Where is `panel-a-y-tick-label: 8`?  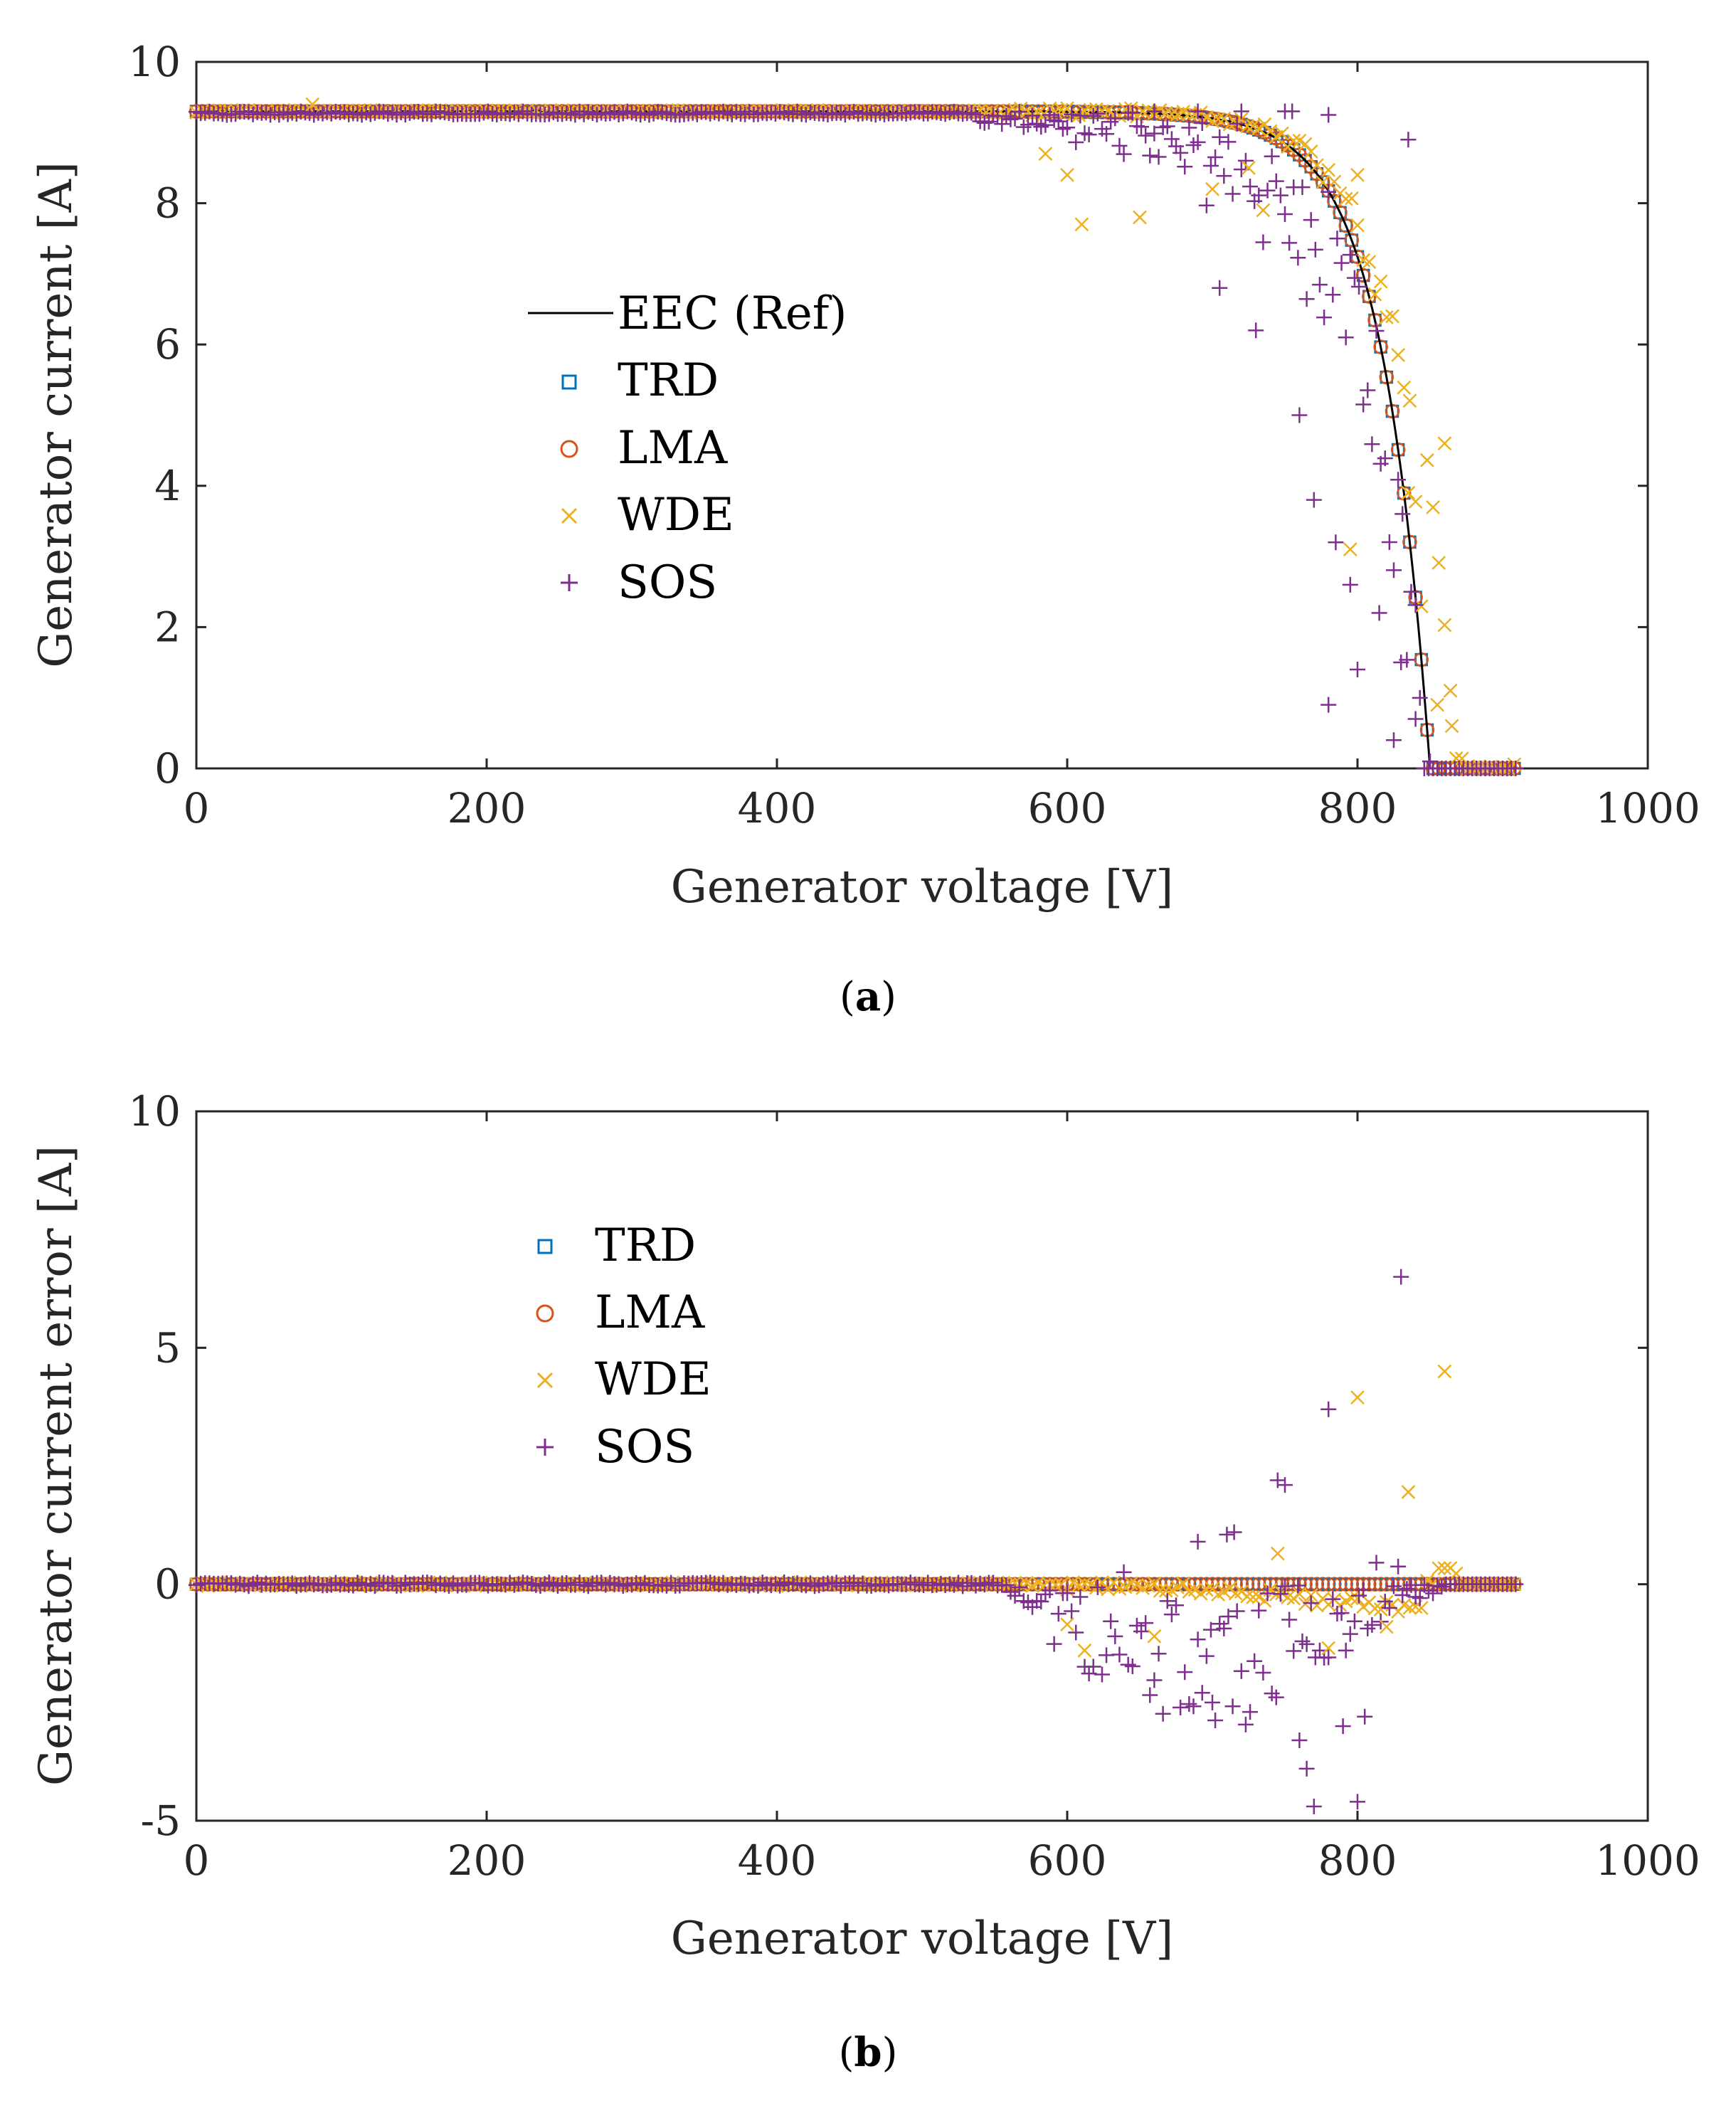
panel-a-y-tick-label: 8 is located at coordinates (167, 203).